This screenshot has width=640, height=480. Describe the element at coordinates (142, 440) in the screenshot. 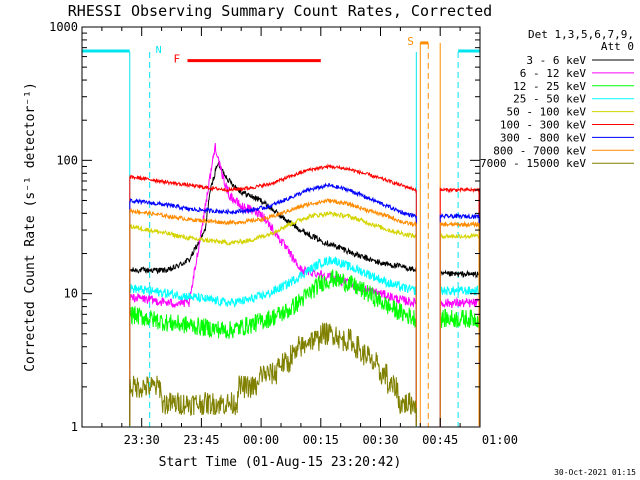

I see `x-tick-label: 23:30` at that location.